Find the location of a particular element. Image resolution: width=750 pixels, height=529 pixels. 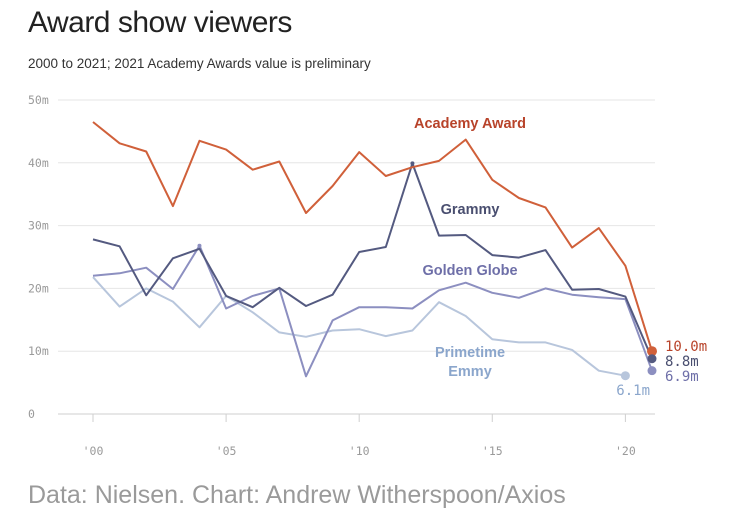

series-line-primetime-emmy is located at coordinates (359, 326).